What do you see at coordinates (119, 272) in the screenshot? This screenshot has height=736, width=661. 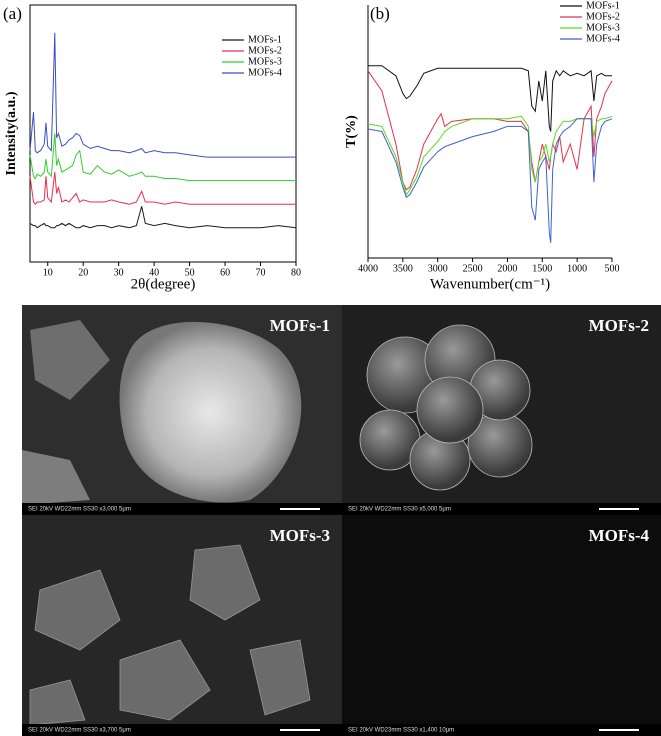 I see `x-tick-label: 30` at bounding box center [119, 272].